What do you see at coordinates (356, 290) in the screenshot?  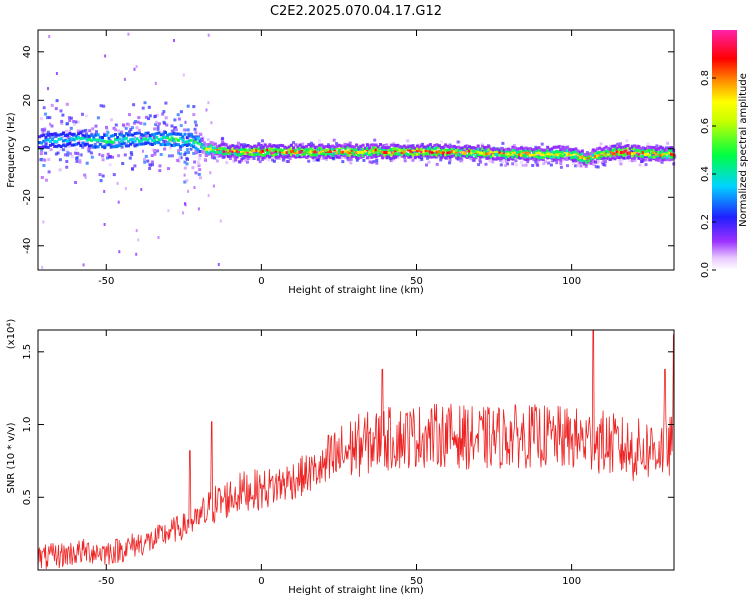 I see `spectrogram-x-axis-label: Height of straight line (km)` at bounding box center [356, 290].